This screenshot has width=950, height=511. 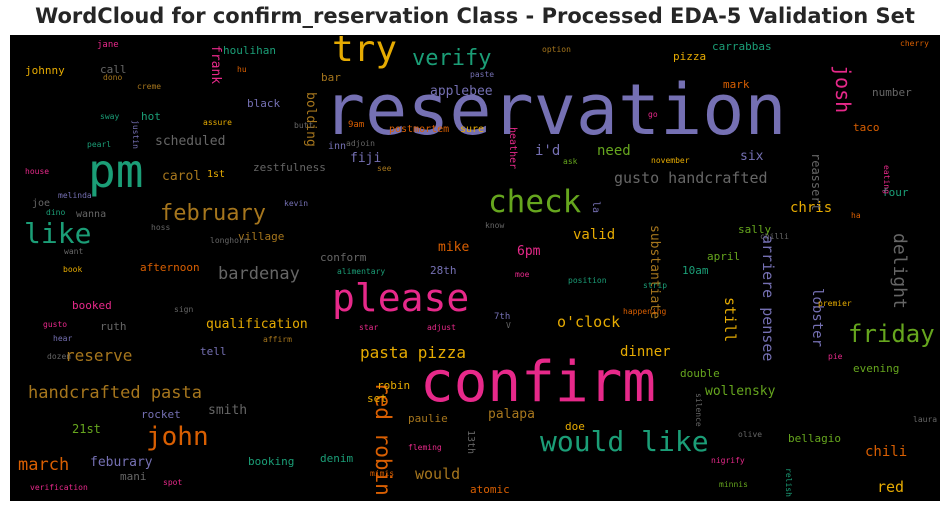 What do you see at coordinates (555, 110) in the screenshot?
I see `word-reservation: reservation` at bounding box center [555, 110].